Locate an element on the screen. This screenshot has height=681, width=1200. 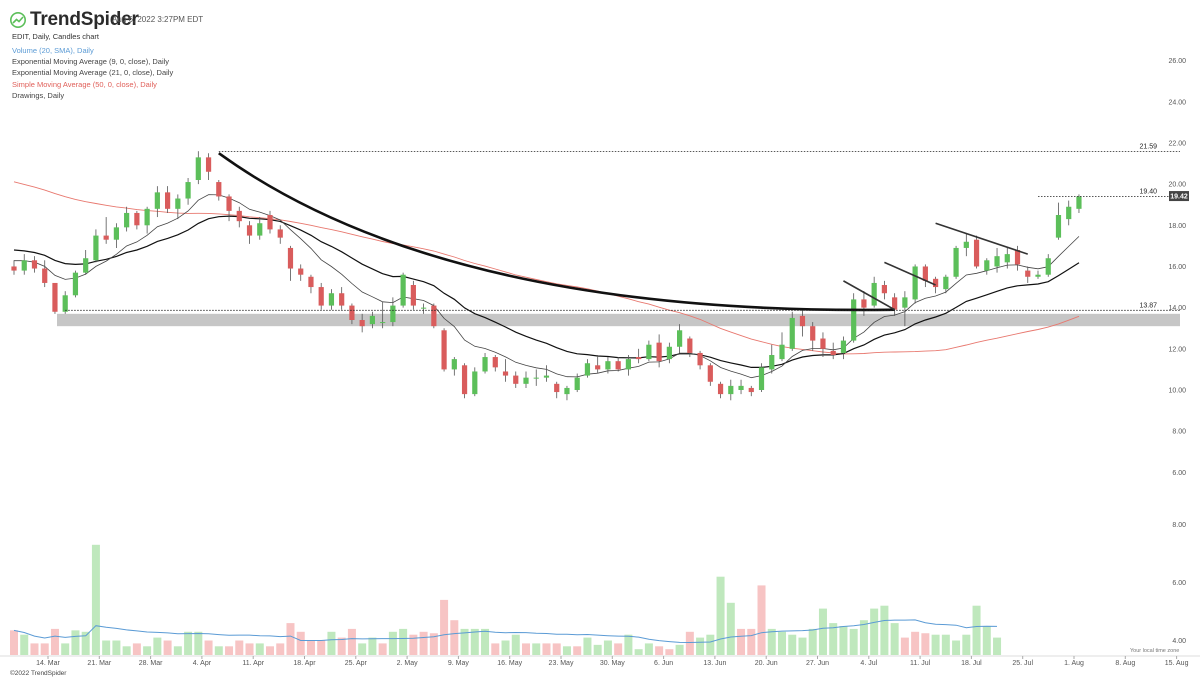
x-tick-label: 14. Mar is located at coordinates (48, 663).